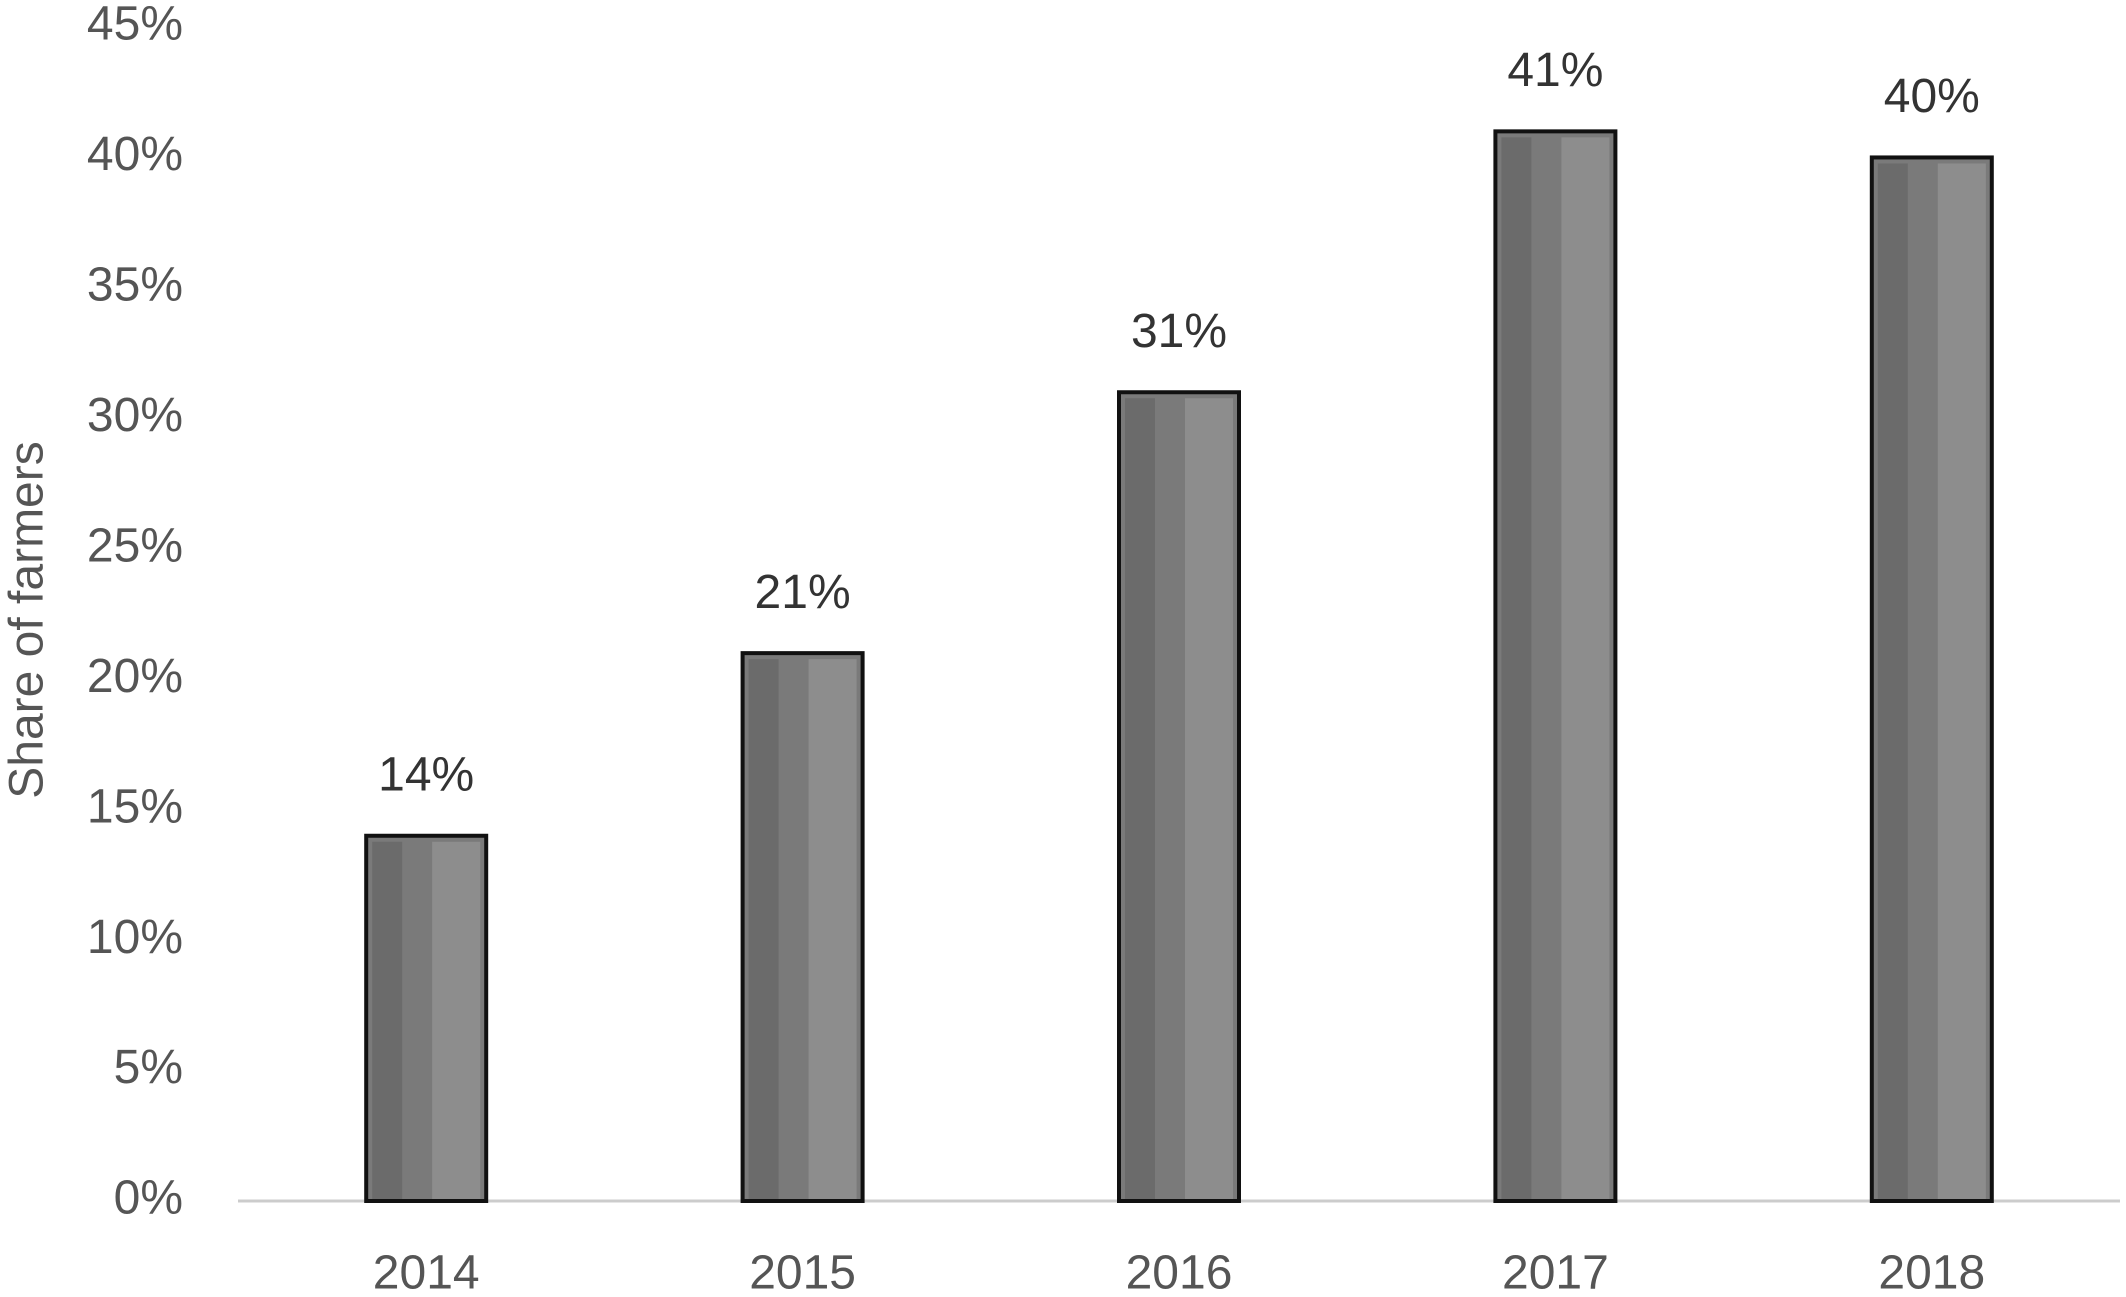  I want to click on y-tick-label: 45%, so click(135, 25).